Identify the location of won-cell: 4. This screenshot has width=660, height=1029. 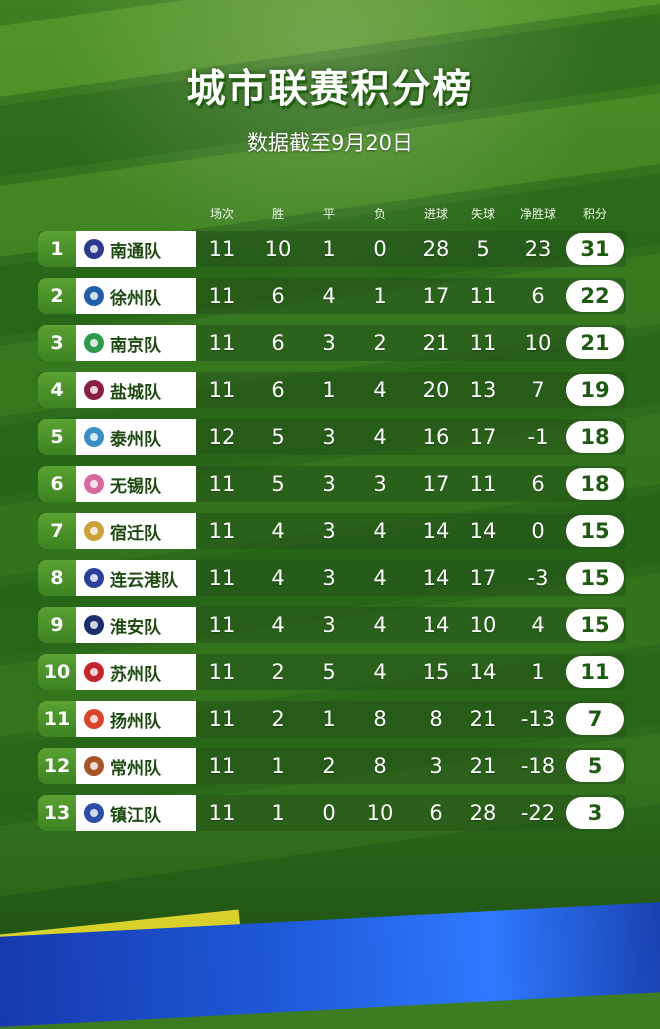
(278, 625).